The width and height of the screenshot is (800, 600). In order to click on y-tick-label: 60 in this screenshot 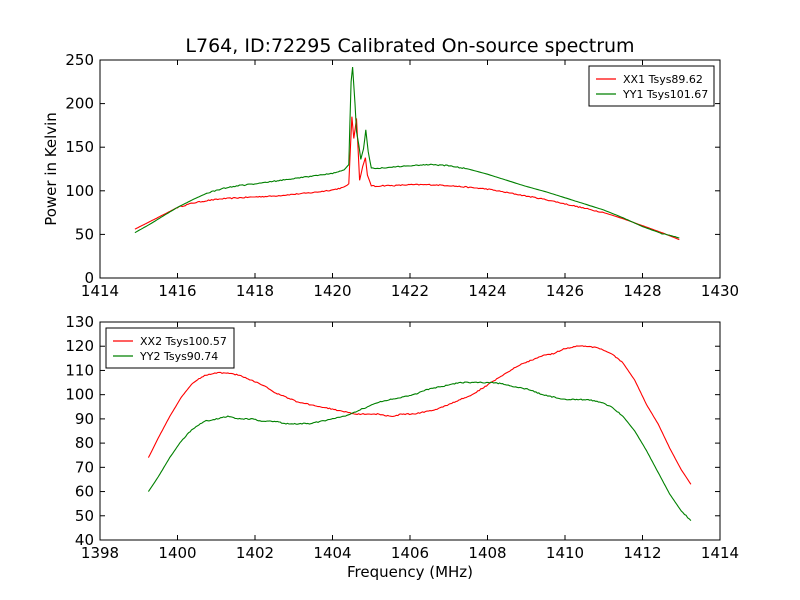, I will do `click(84, 492)`.